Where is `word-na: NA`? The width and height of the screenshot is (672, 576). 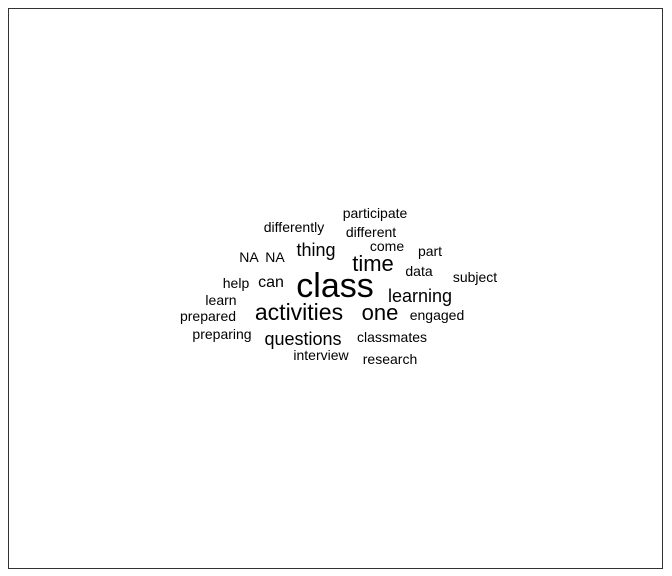
word-na: NA is located at coordinates (249, 257).